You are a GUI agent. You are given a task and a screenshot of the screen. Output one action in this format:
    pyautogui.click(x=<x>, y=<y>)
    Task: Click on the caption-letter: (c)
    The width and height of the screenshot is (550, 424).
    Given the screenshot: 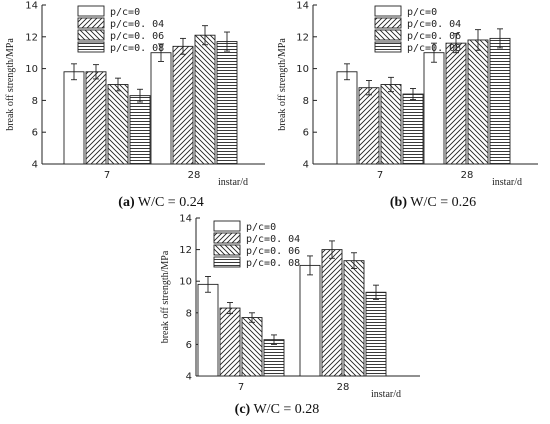 What is the action you would take?
    pyautogui.click(x=243, y=409)
    